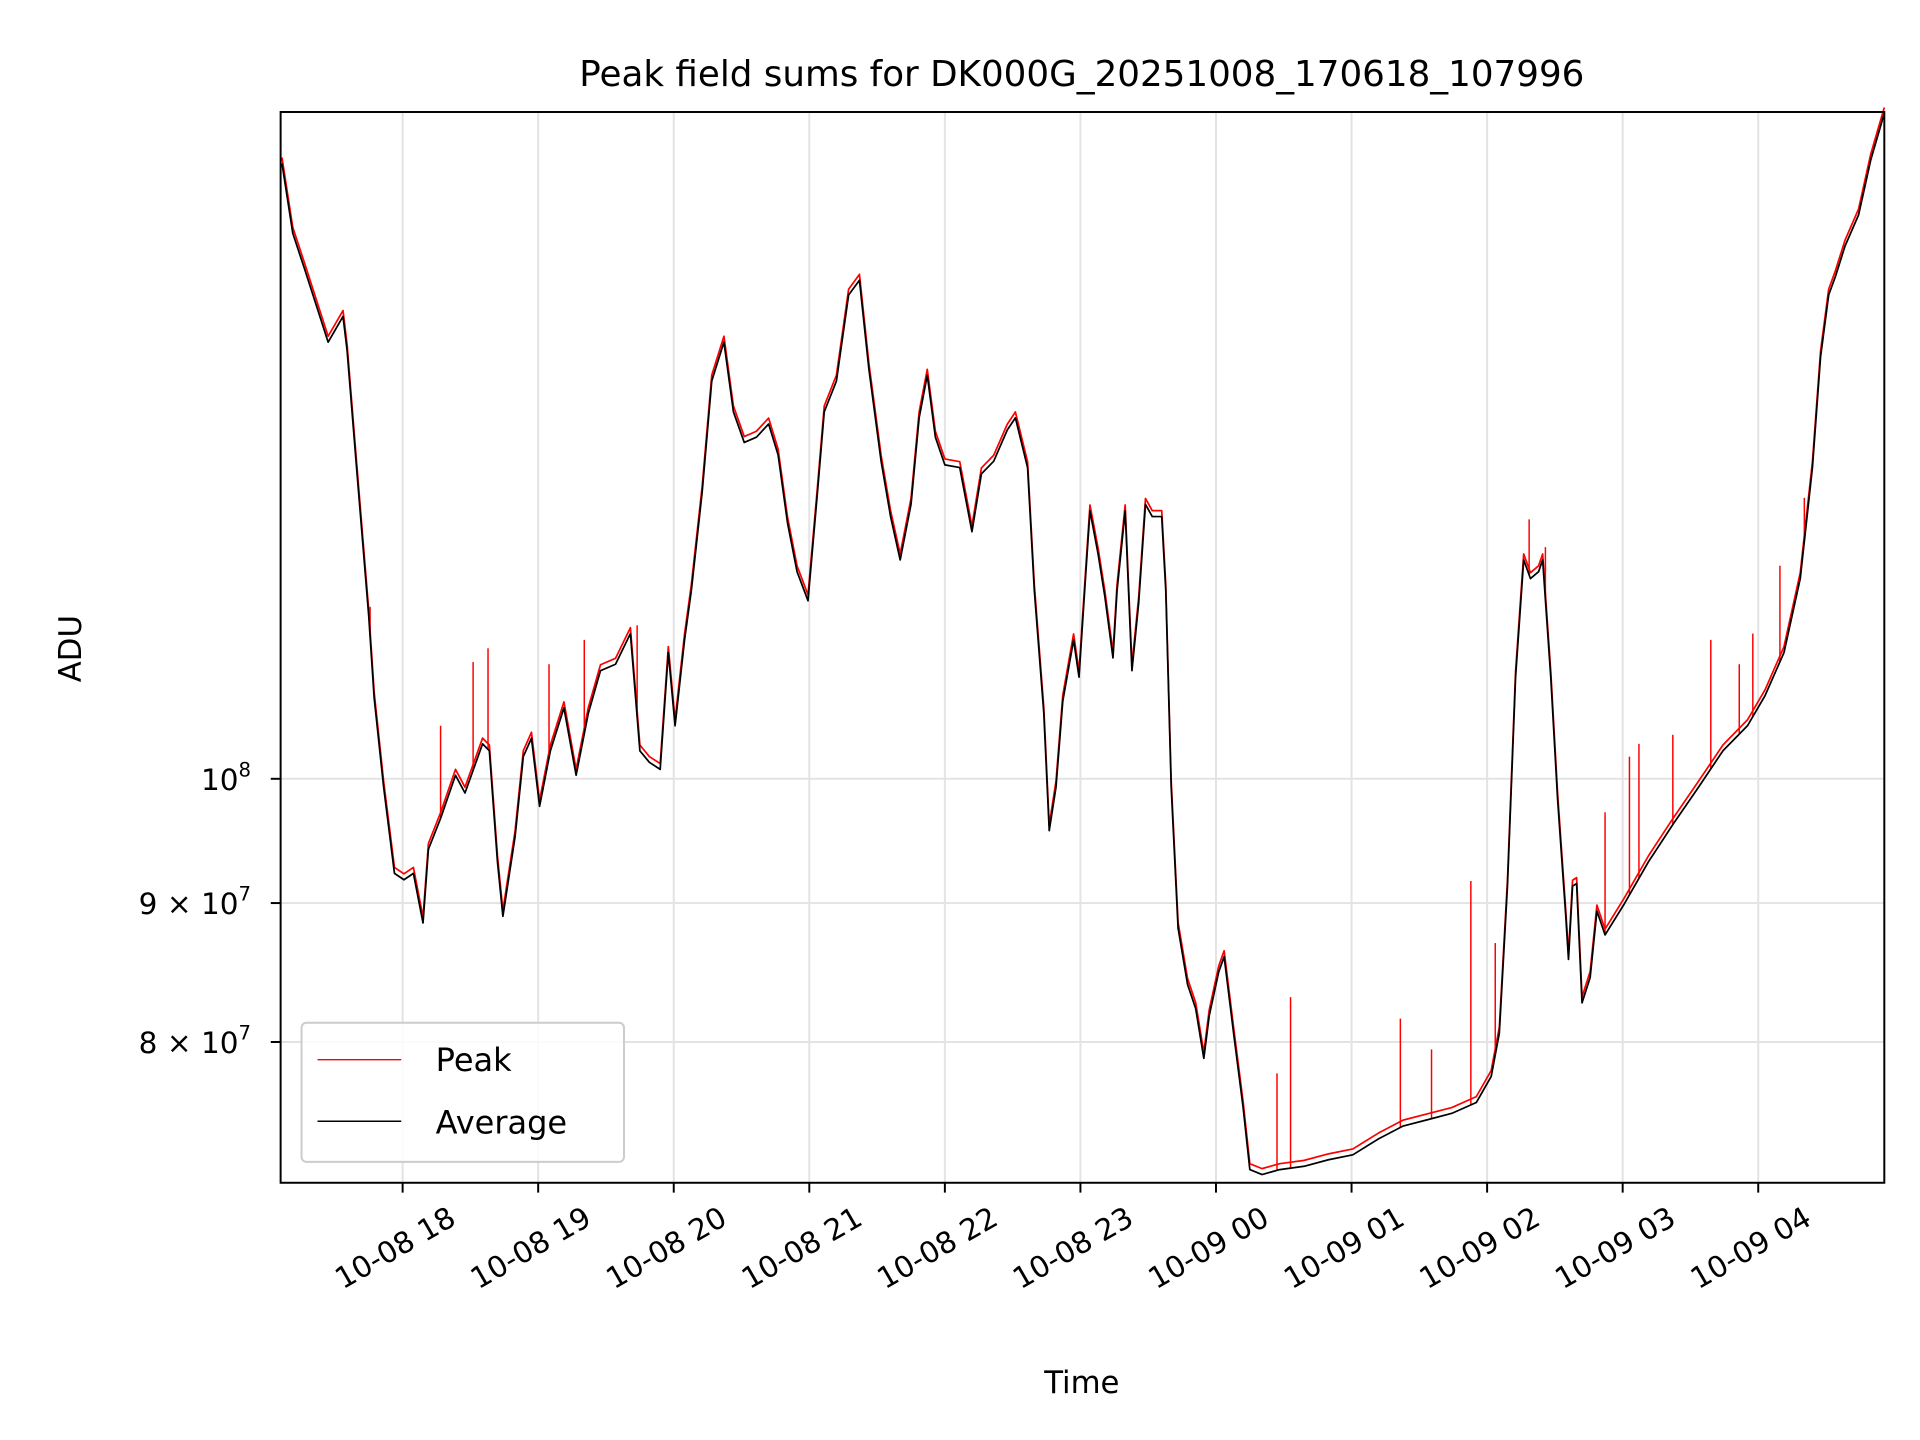 The height and width of the screenshot is (1440, 1920). What do you see at coordinates (937, 1248) in the screenshot?
I see `x-tick-label: 10-08 22` at bounding box center [937, 1248].